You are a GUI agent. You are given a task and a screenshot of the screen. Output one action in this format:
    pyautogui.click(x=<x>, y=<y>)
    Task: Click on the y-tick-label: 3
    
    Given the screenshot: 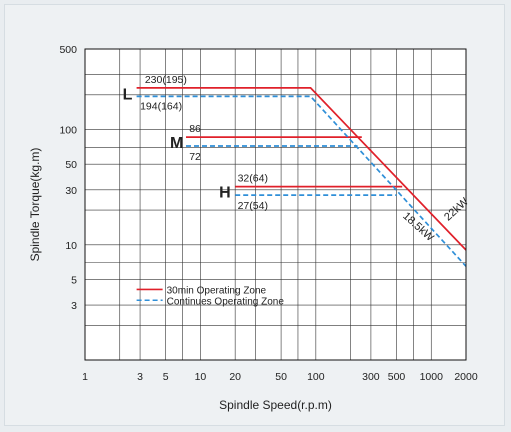 What is the action you would take?
    pyautogui.click(x=74, y=306)
    